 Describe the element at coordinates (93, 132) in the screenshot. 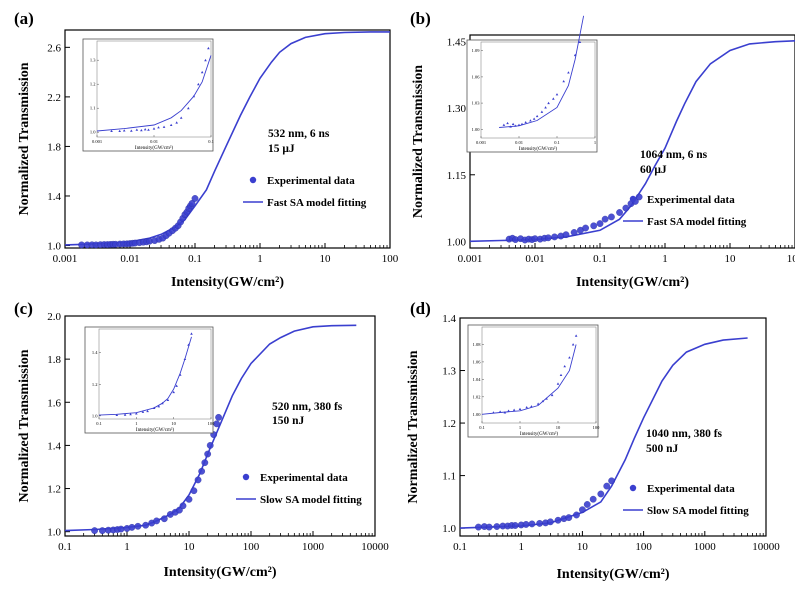

I see `inset-y-tick-label: 1.0` at that location.